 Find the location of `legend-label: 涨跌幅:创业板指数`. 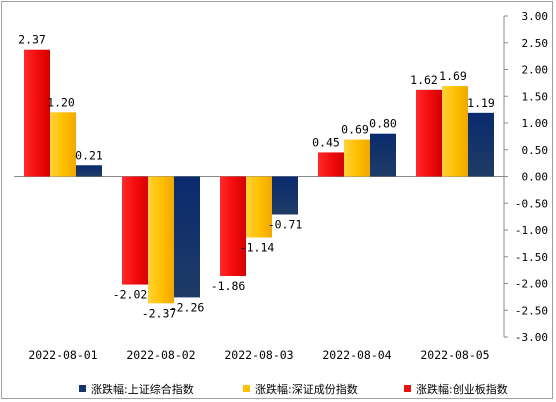

legend-label: 涨跌幅:创业板指数 is located at coordinates (462, 389).